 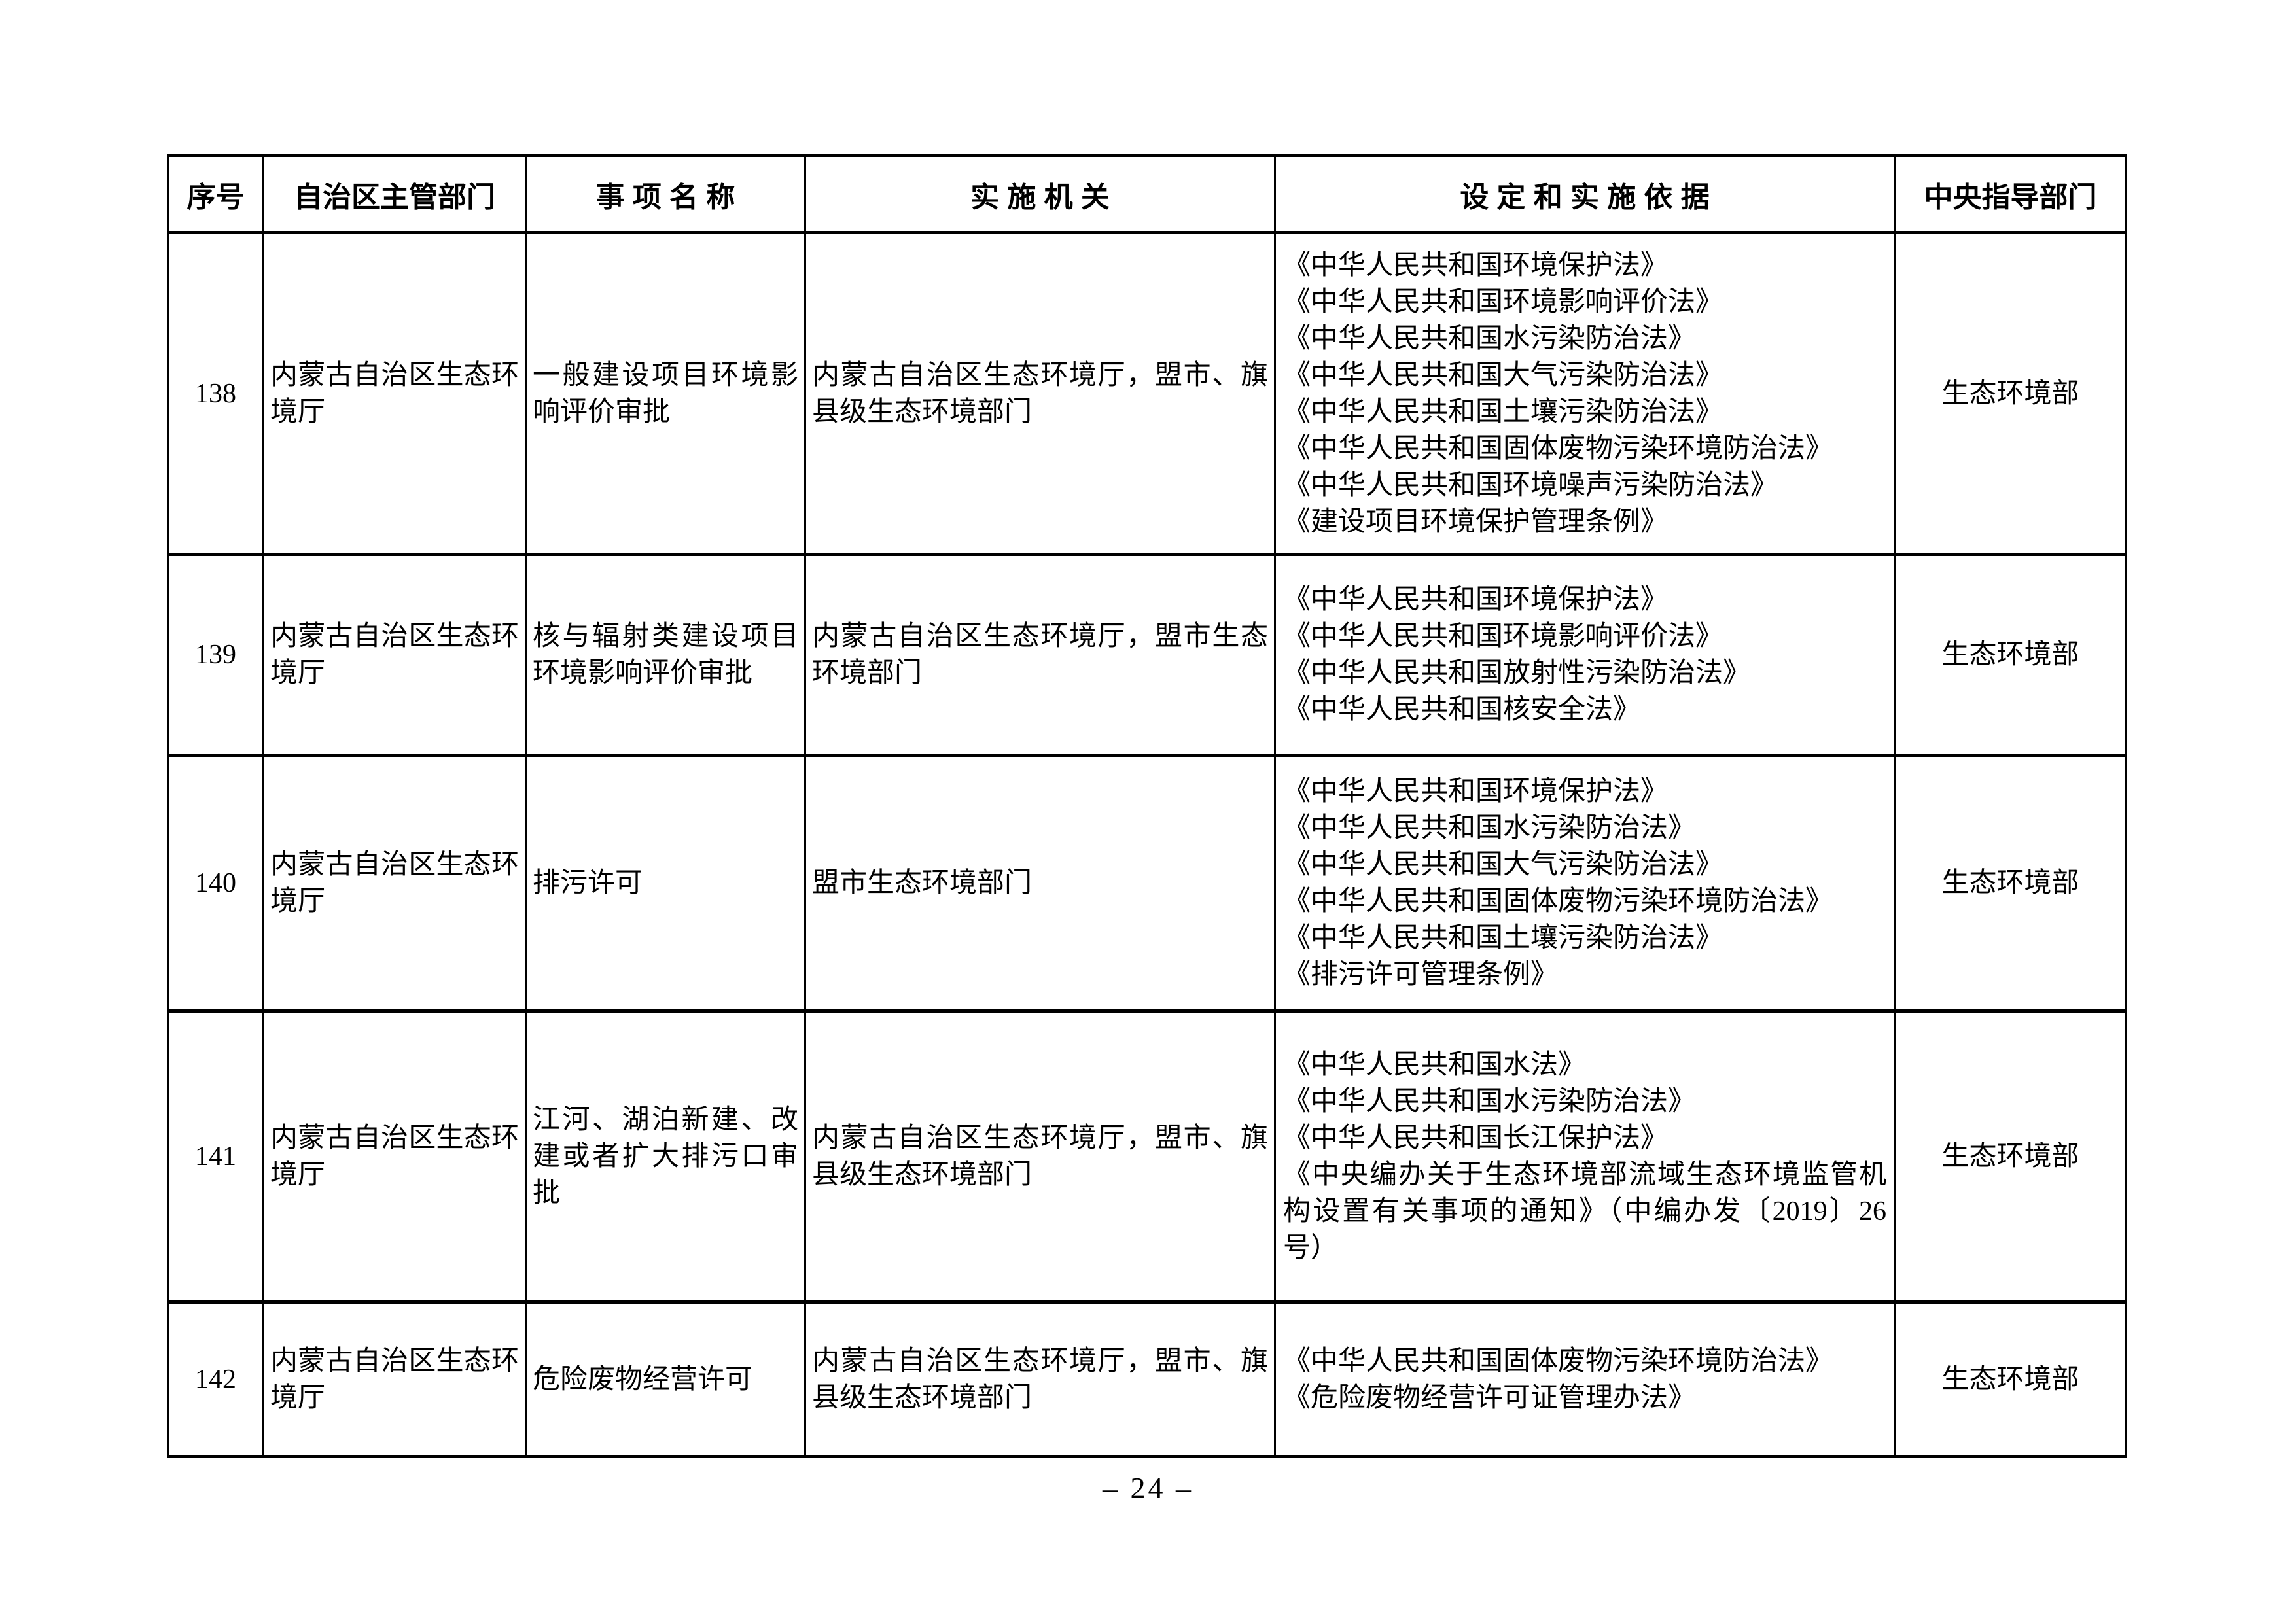 What do you see at coordinates (1040, 655) in the screenshot?
I see `implementing-agency: 内蒙古自治区生态环境厅，盟市生态环境部门` at bounding box center [1040, 655].